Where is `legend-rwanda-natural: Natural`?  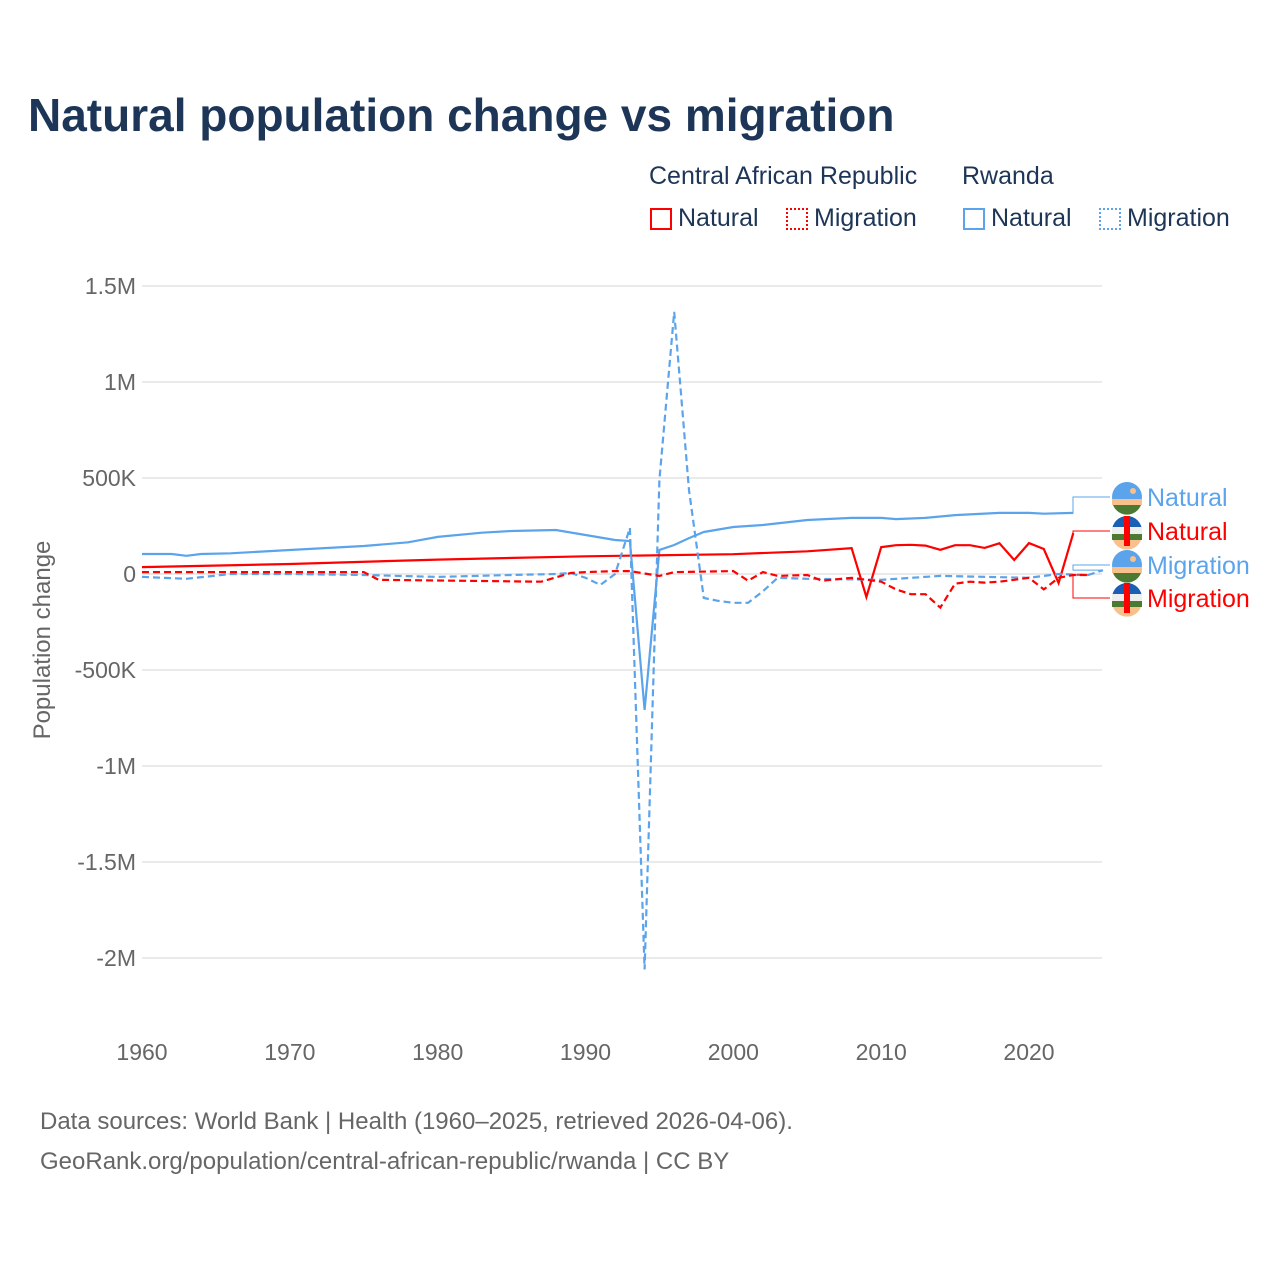 legend-rwanda-natural: Natural is located at coordinates (1017, 218).